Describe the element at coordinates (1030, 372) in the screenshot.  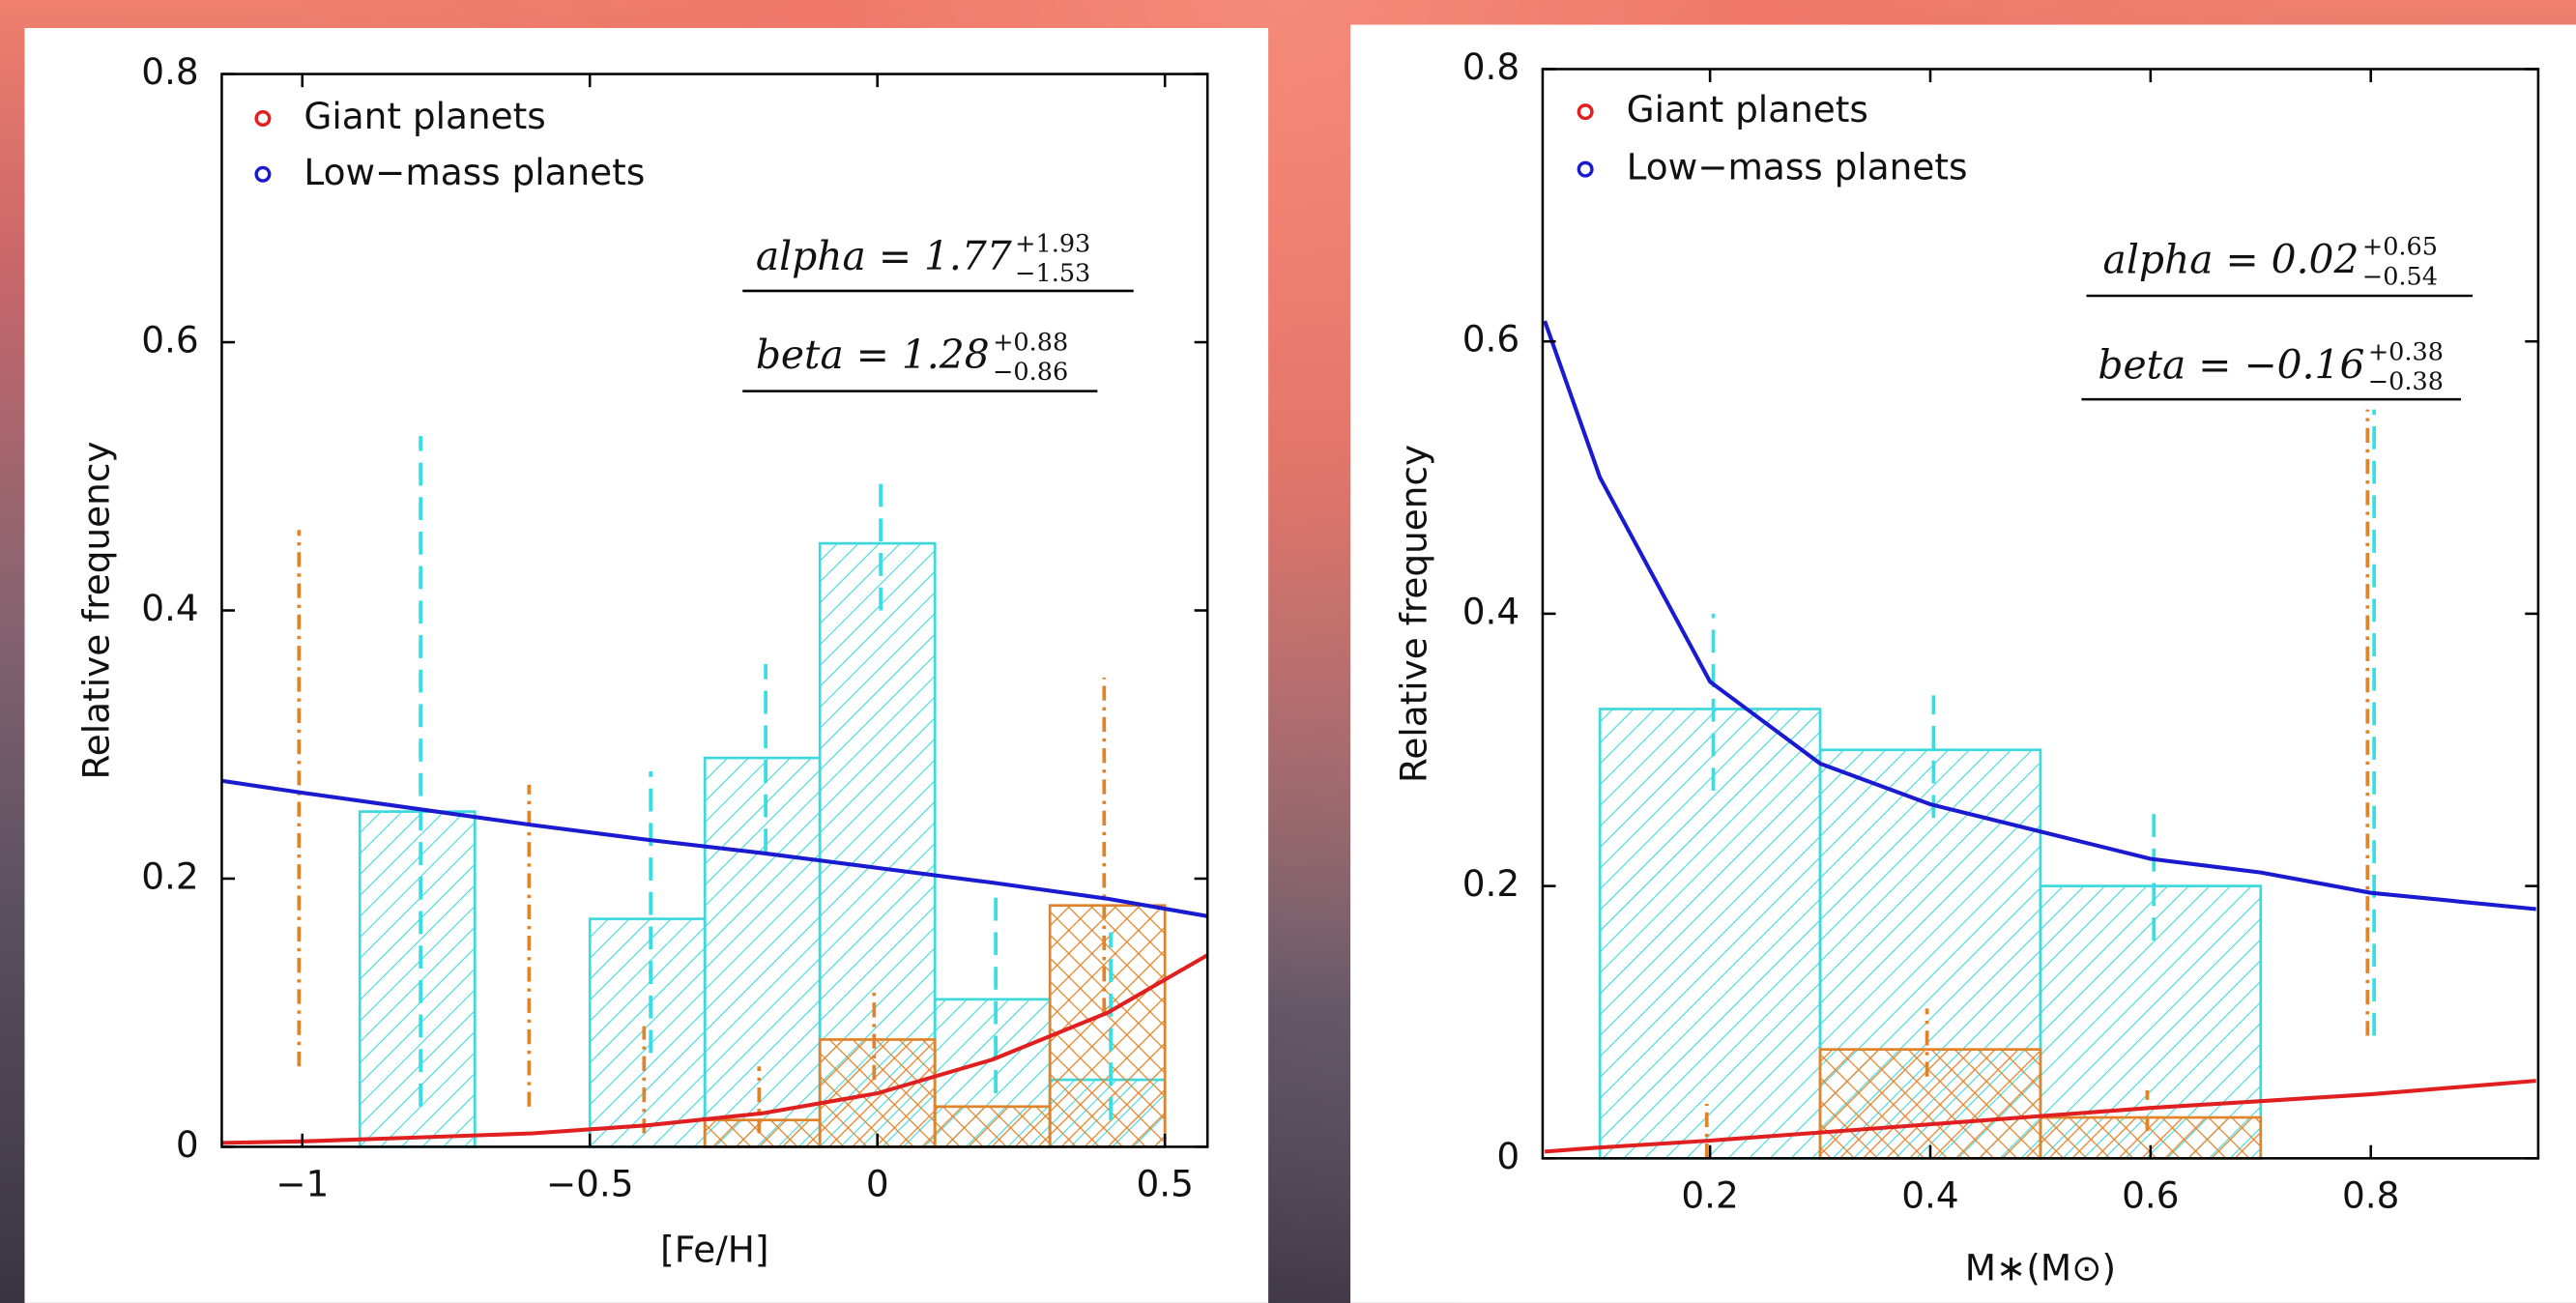
I see `annotation-sub: −0.86` at that location.